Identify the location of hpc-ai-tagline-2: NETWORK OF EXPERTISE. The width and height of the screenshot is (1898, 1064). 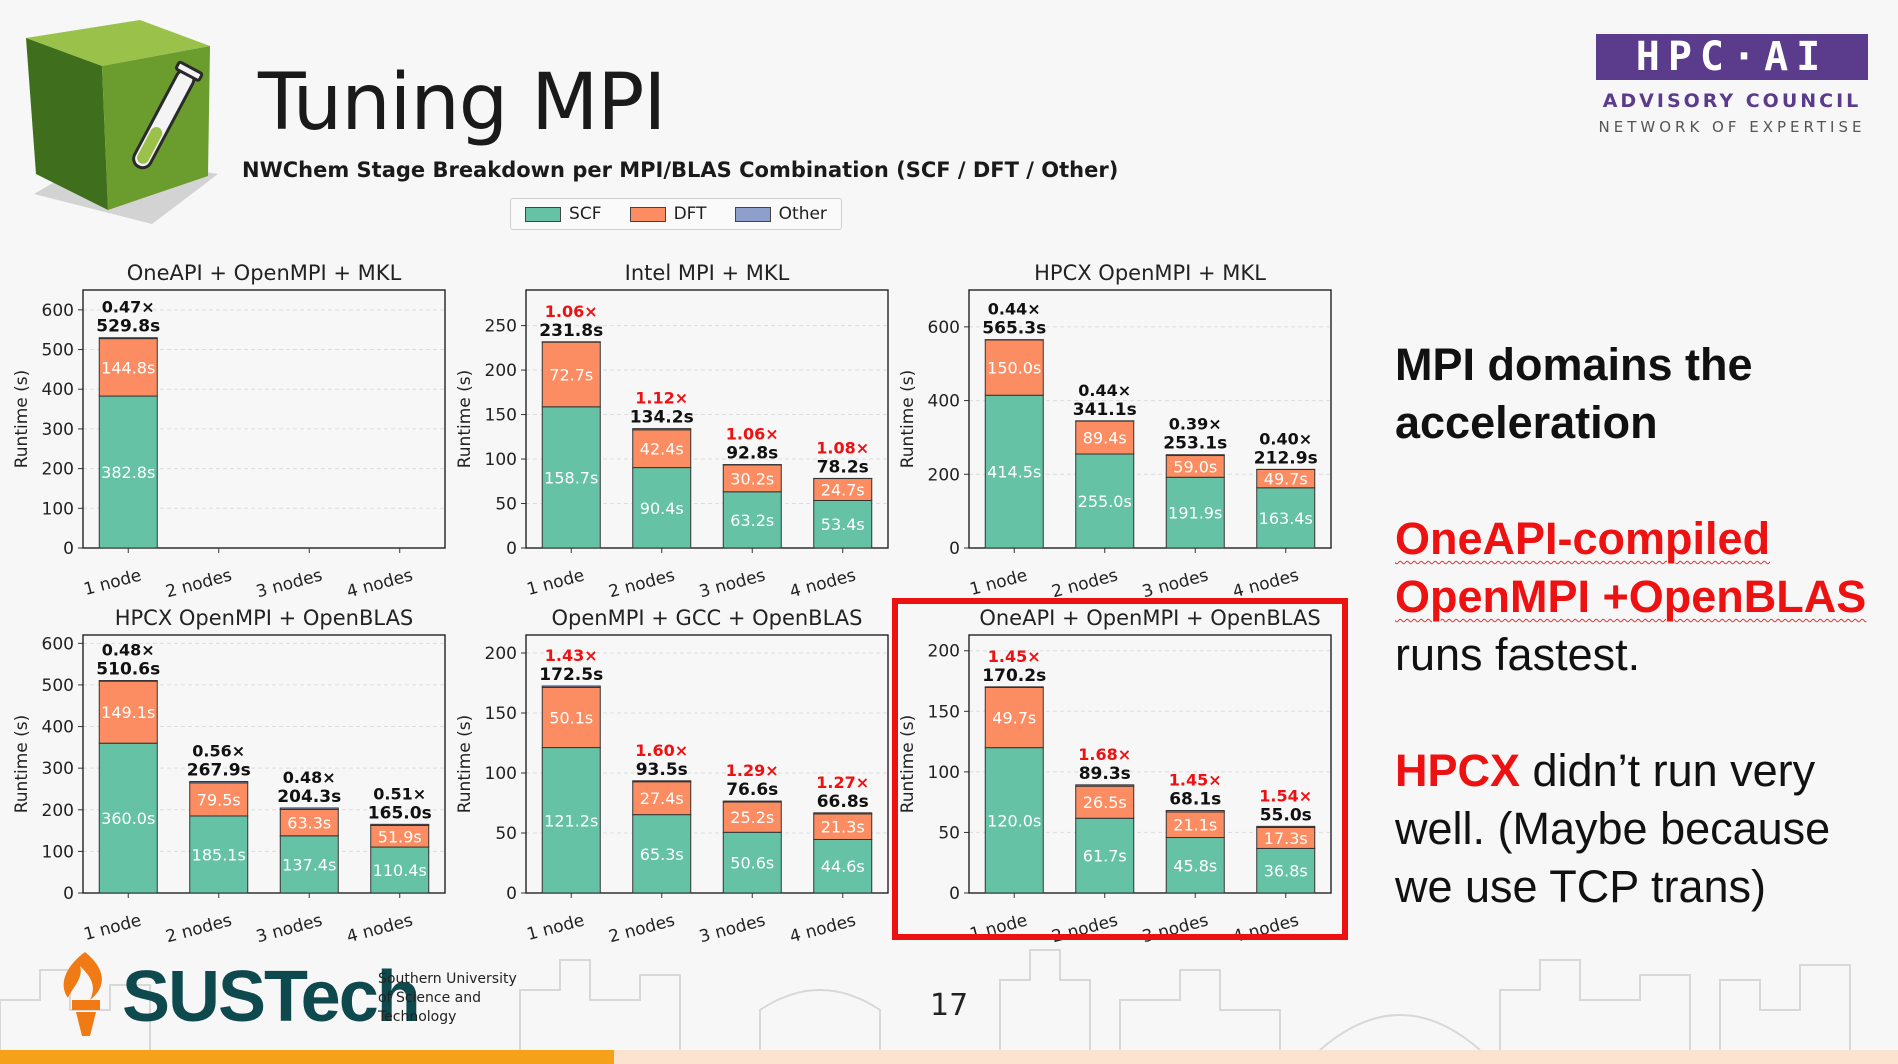
(1732, 127).